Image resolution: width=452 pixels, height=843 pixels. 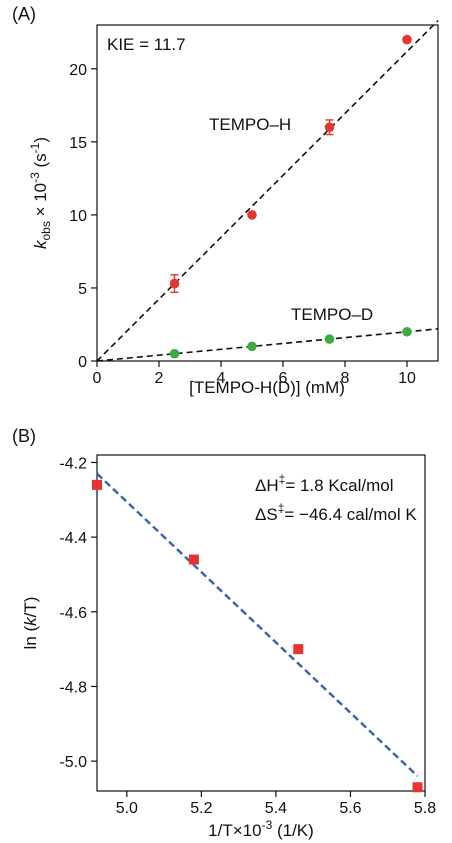 I want to click on y-tick-label: 10, so click(x=78, y=216).